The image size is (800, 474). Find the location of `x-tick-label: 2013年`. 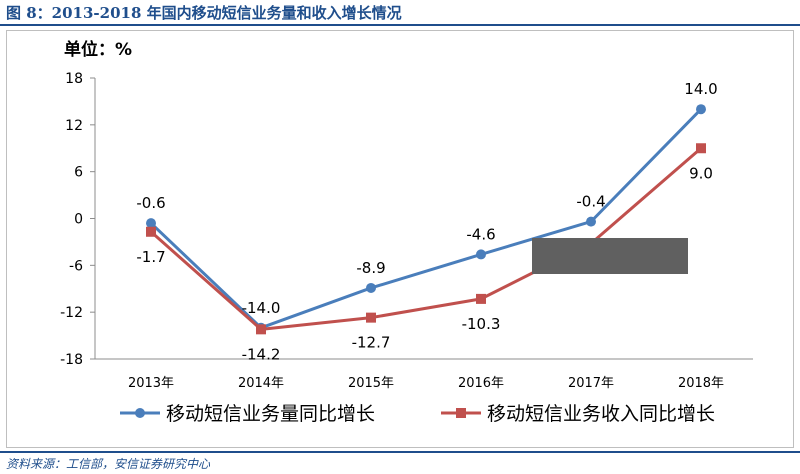

x-tick-label: 2013年 is located at coordinates (151, 383).